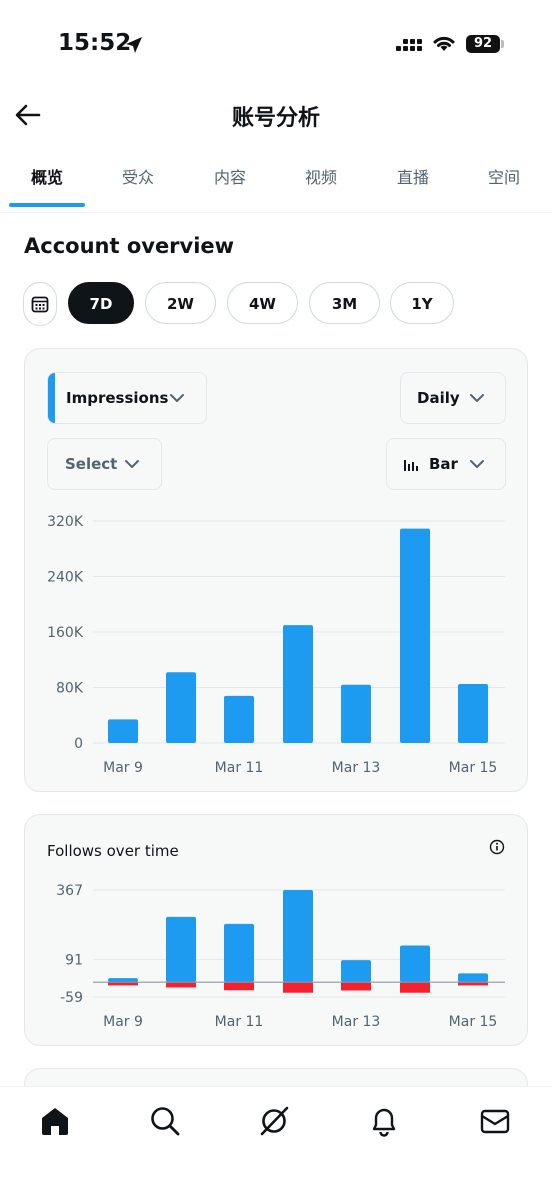 The width and height of the screenshot is (552, 1201). Describe the element at coordinates (409, 45) in the screenshot. I see `cellular-signal-icon` at that location.